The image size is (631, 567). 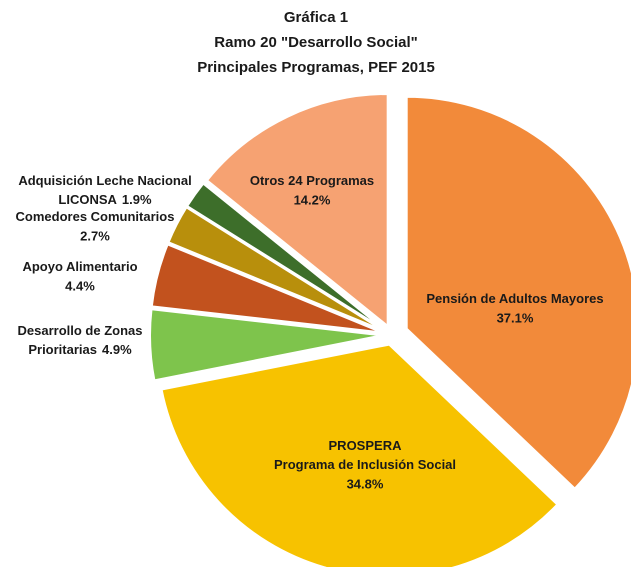 What do you see at coordinates (365, 483) in the screenshot?
I see `slice-value: 34.8%` at bounding box center [365, 483].